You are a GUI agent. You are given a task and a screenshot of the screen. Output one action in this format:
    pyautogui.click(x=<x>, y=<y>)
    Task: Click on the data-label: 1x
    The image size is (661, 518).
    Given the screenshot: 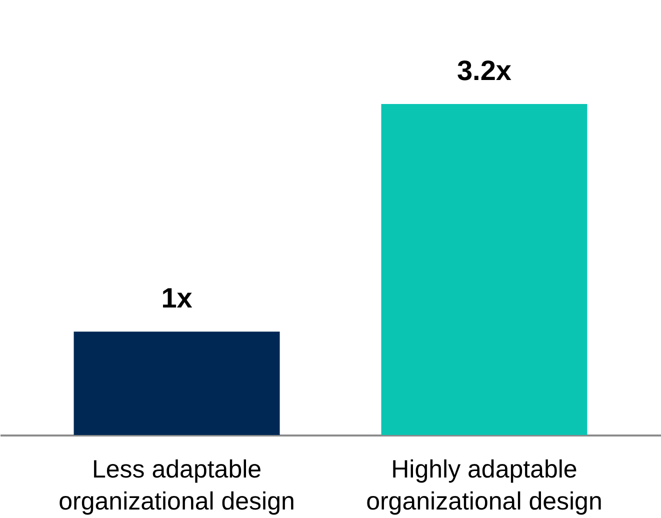 What is the action you would take?
    pyautogui.click(x=177, y=298)
    